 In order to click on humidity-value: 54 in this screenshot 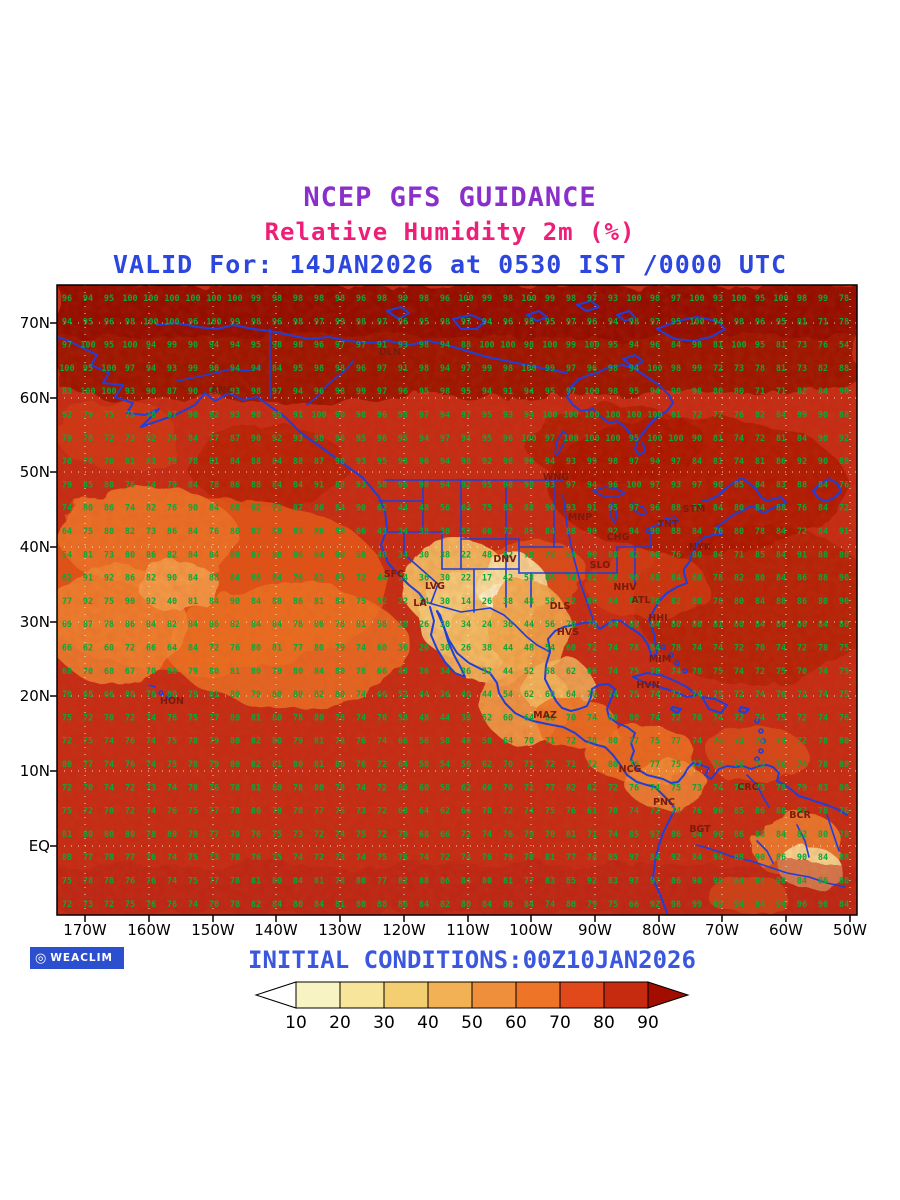, I will do `click(550, 649)`.